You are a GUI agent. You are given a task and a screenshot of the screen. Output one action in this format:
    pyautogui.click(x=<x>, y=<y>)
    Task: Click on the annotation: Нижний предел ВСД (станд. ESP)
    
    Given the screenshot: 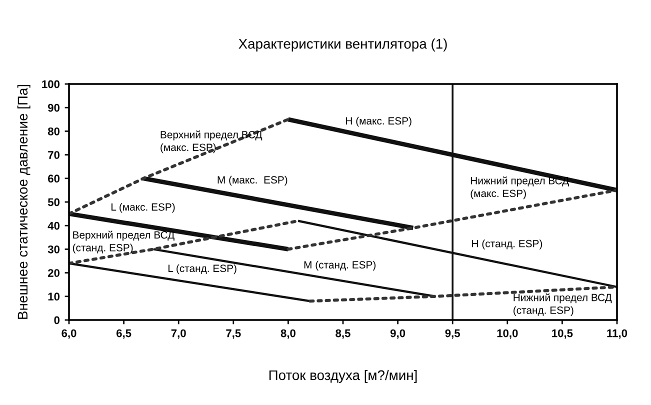 What is the action you would take?
    pyautogui.click(x=563, y=304)
    